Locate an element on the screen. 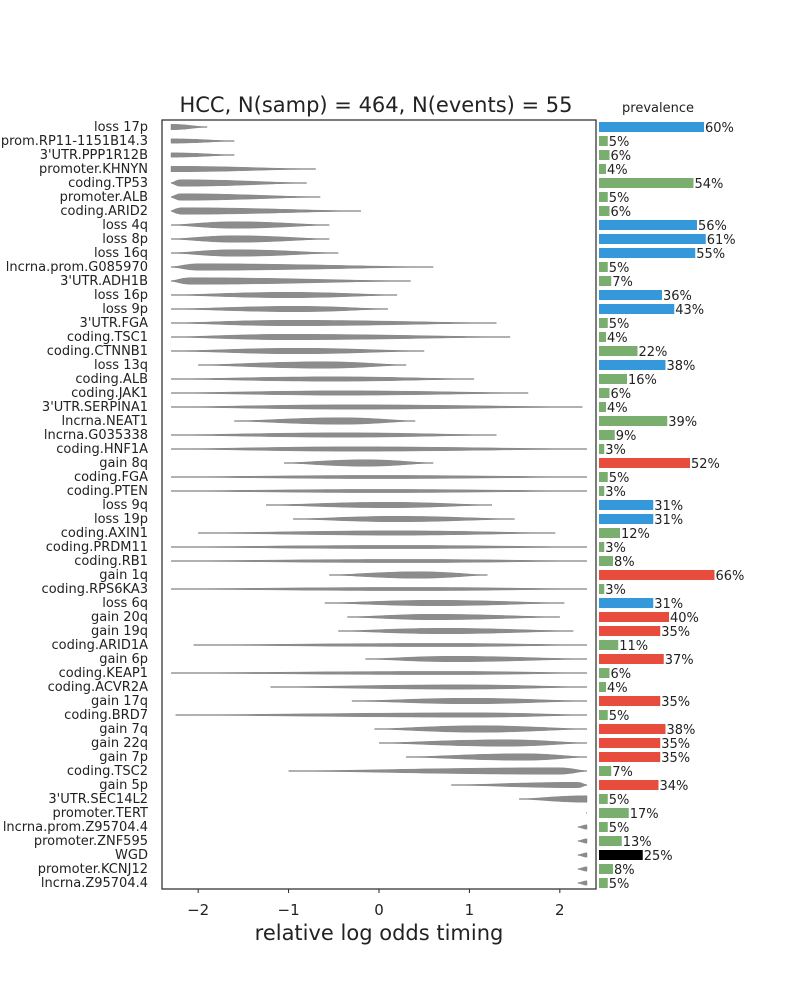 The width and height of the screenshot is (800, 1000). event-label: gain 7p is located at coordinates (123, 757).